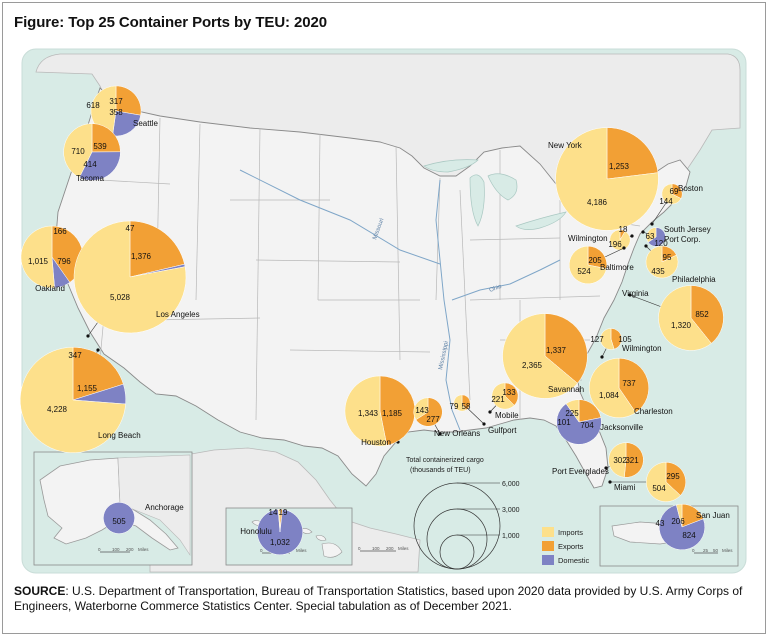 The image size is (770, 638). Describe the element at coordinates (511, 510) in the screenshot. I see `legend-size-3000: 3,000` at that location.